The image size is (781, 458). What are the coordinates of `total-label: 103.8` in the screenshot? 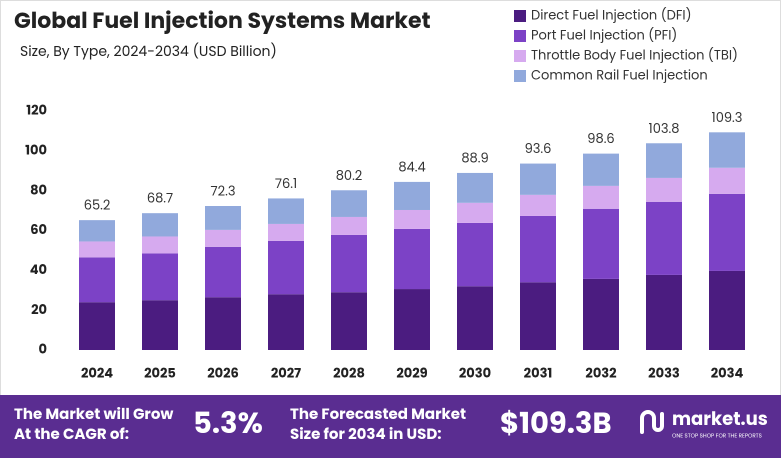 It's located at (664, 128).